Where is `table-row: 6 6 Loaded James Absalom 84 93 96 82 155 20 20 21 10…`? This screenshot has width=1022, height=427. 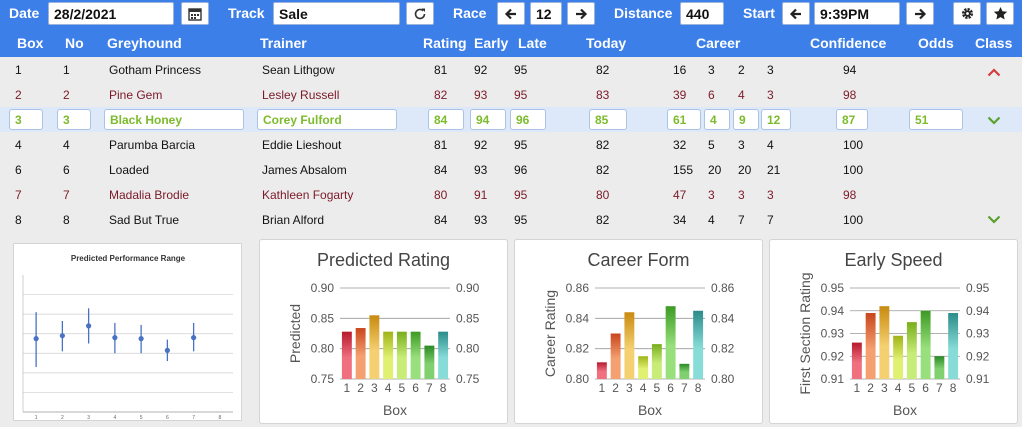
table-row: 6 6 Loaded James Absalom 84 93 96 82 155 20 20 21 10… is located at coordinates (511, 169).